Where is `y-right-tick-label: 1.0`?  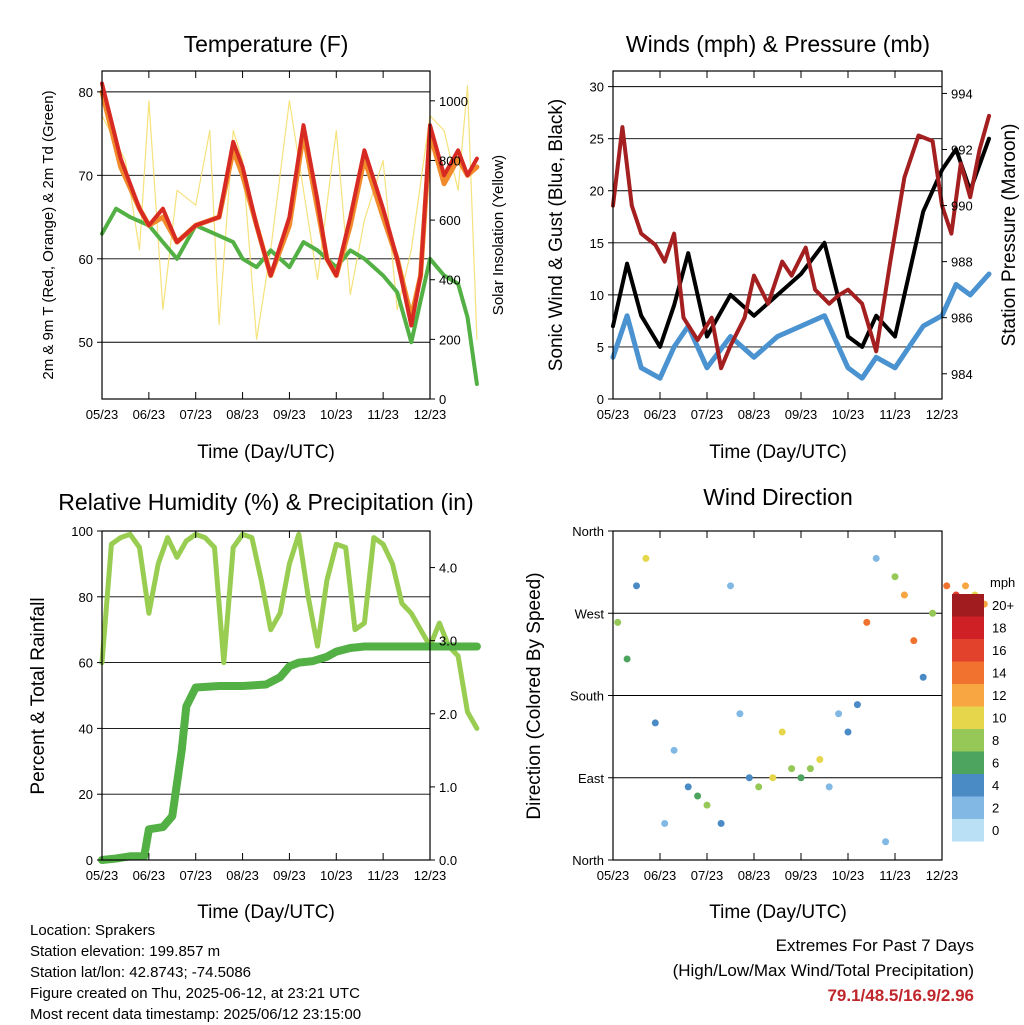 y-right-tick-label: 1.0 is located at coordinates (448, 787).